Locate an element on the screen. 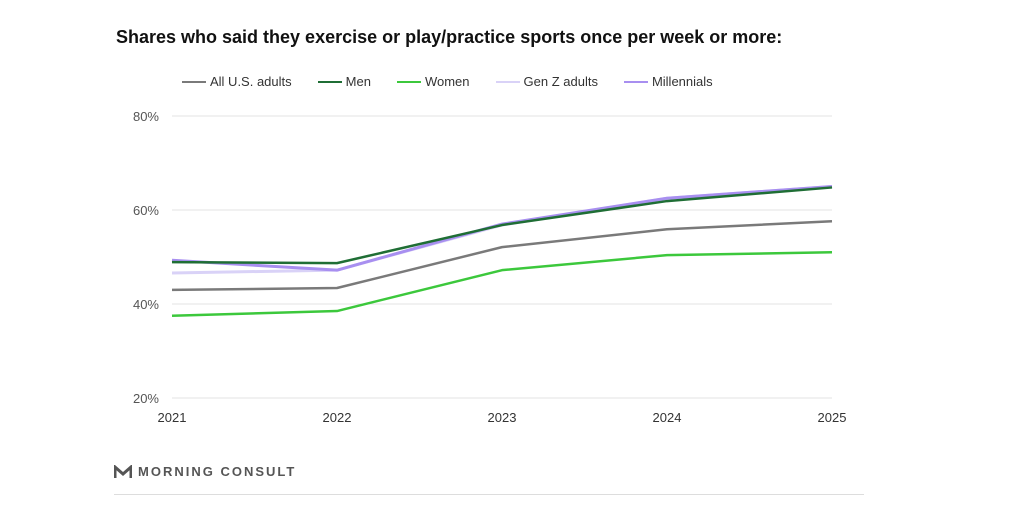 The image size is (1024, 512). x-tick-label: 2023 is located at coordinates (502, 417).